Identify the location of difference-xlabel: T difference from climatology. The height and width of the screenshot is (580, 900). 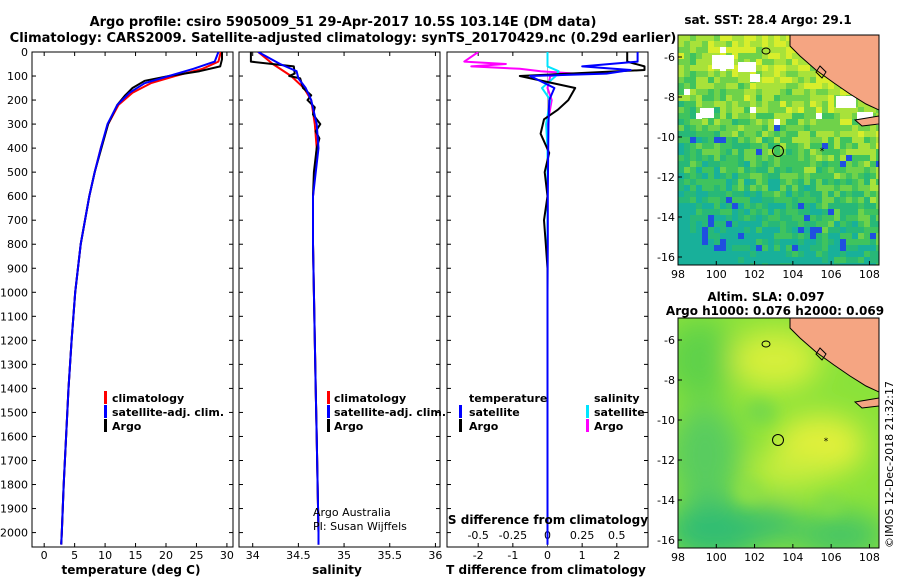
(546, 570).